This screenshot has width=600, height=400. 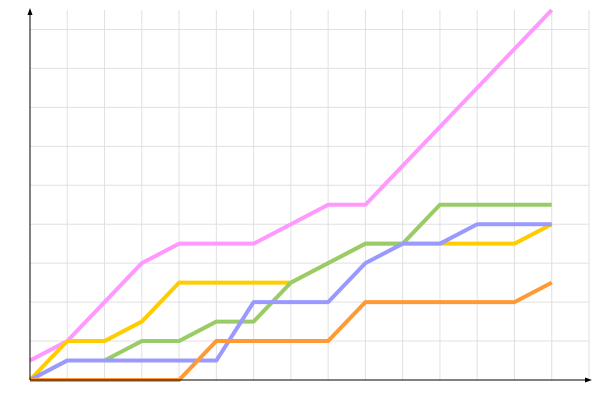 What do you see at coordinates (30, 11) in the screenshot?
I see `y-axis-arrow` at bounding box center [30, 11].